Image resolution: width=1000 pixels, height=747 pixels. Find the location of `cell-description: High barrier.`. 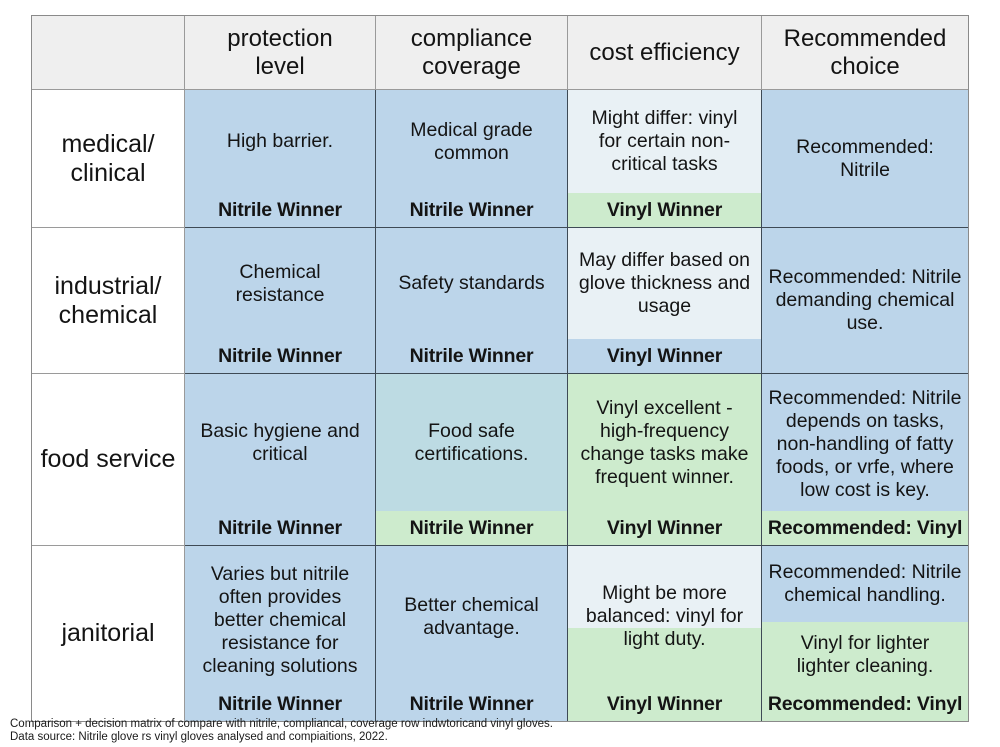

cell-description: High barrier. is located at coordinates (280, 141).